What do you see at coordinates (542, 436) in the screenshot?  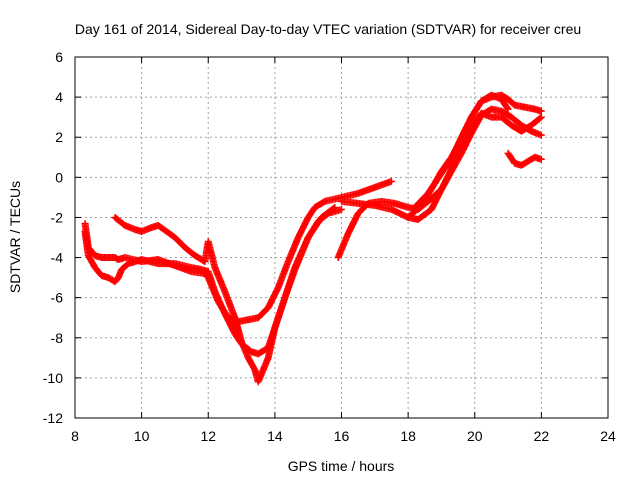 I see `x-tick-label: 22` at bounding box center [542, 436].